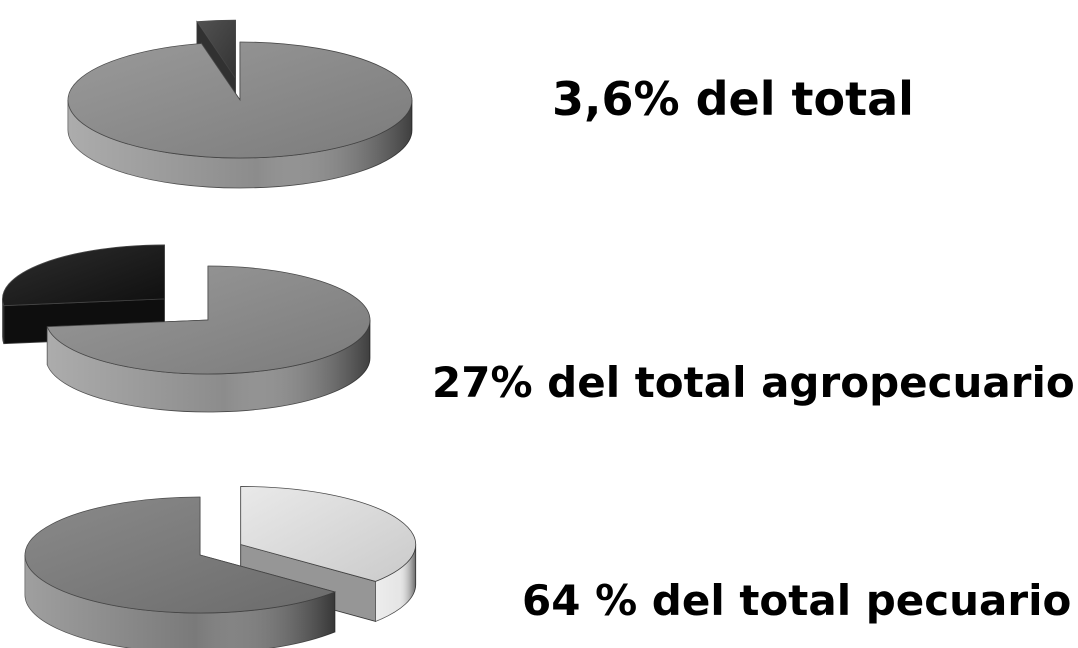 This screenshot has width=1078, height=648. I want to click on pie-caption-3: 64 % del total pecuario, so click(797, 600).